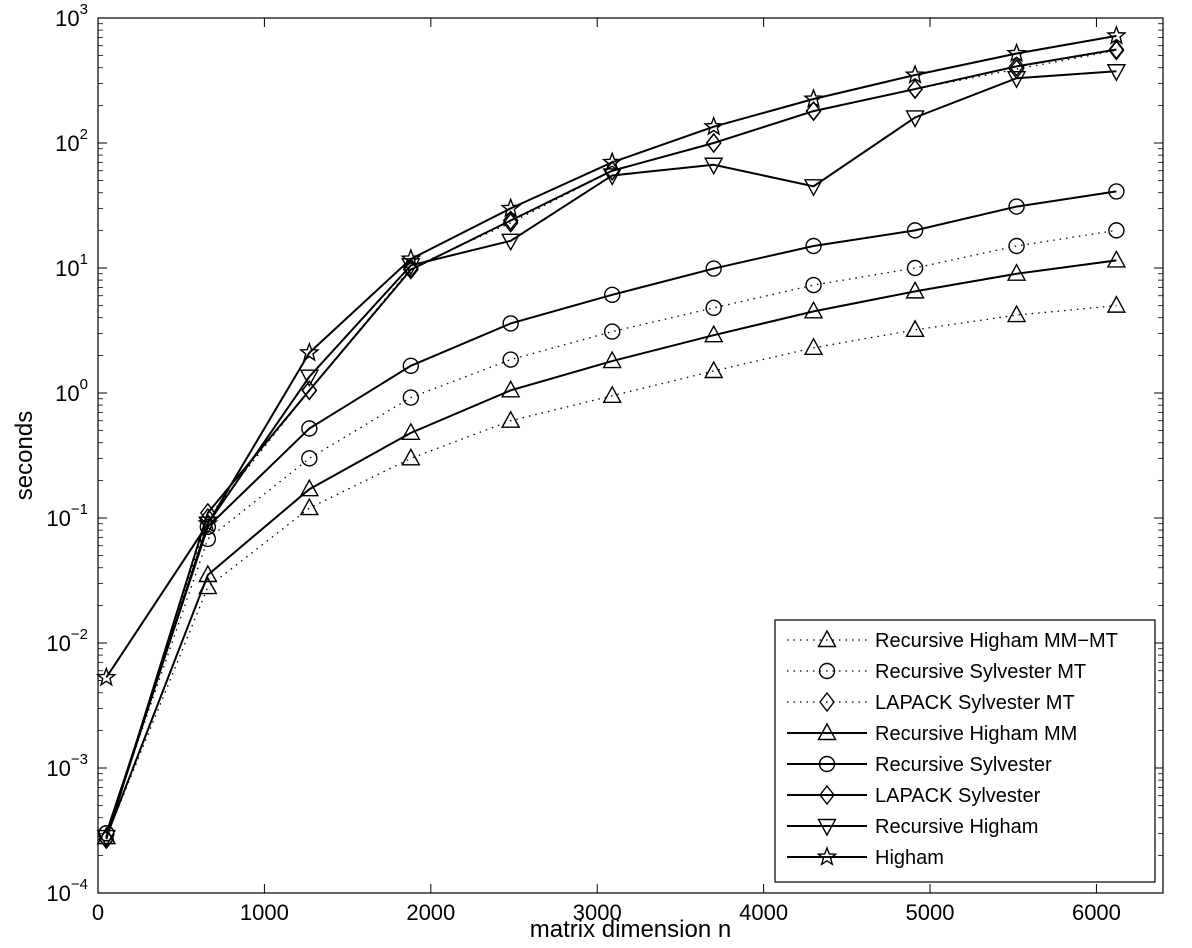 This screenshot has height=948, width=1192. Describe the element at coordinates (79, 509) in the screenshot. I see `y-tick-exponent: −1` at that location.